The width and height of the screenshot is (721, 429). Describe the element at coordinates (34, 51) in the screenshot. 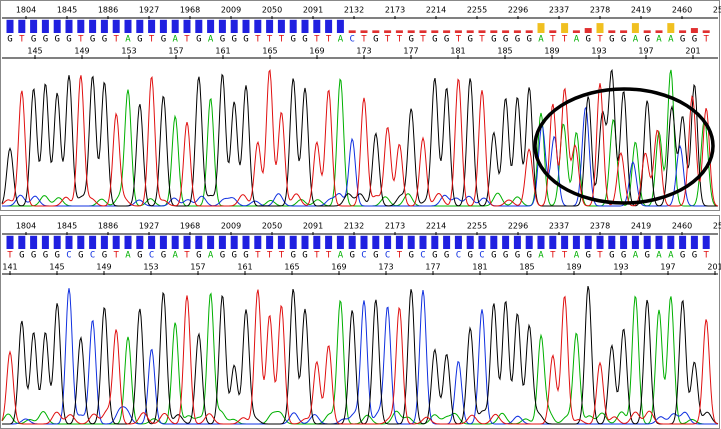

I see `base-number: 145` at that location.